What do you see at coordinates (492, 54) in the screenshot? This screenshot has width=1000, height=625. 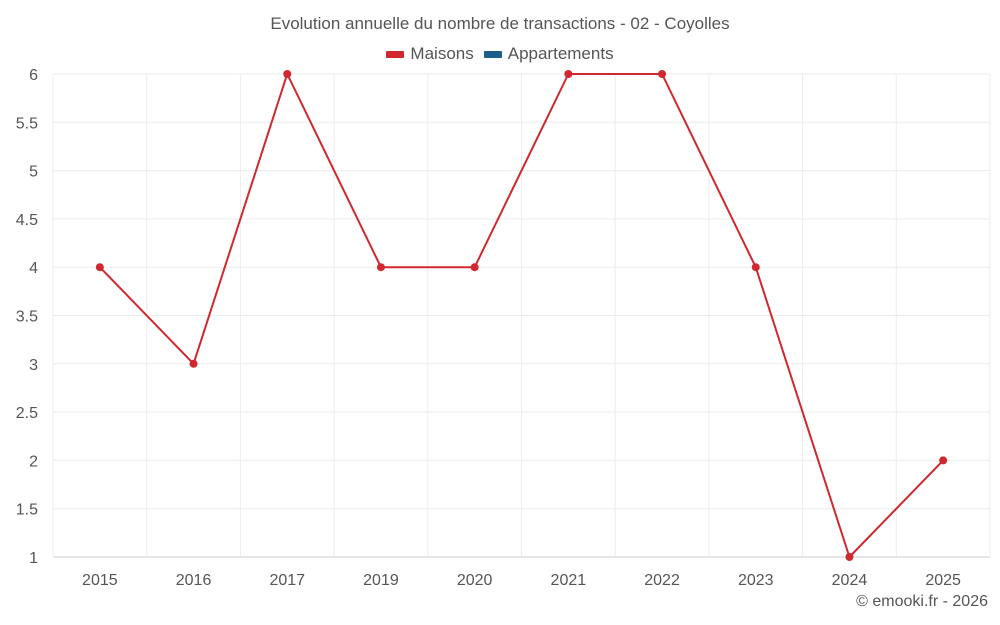 I see `legend-swatch-appartements` at bounding box center [492, 54].